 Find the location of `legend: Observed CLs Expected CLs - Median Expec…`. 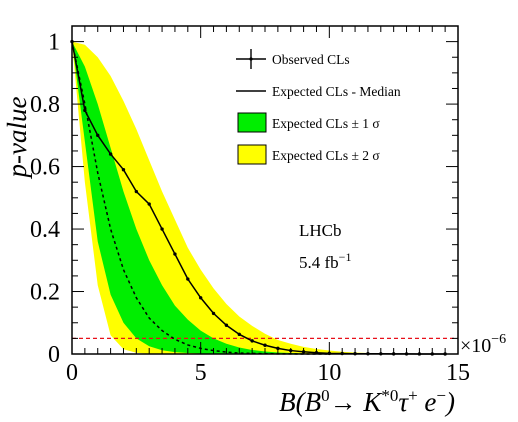

legend: Observed CLs Expected CLs - Median Expec… is located at coordinates (318, 107).